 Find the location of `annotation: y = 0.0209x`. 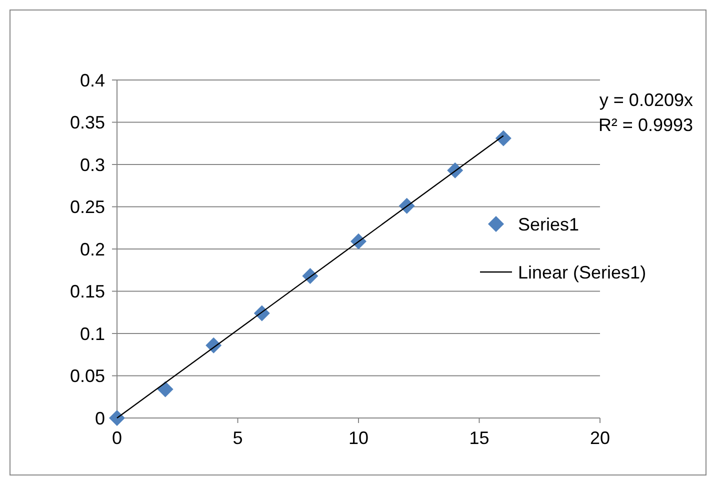

annotation: y = 0.0209x is located at coordinates (646, 100).